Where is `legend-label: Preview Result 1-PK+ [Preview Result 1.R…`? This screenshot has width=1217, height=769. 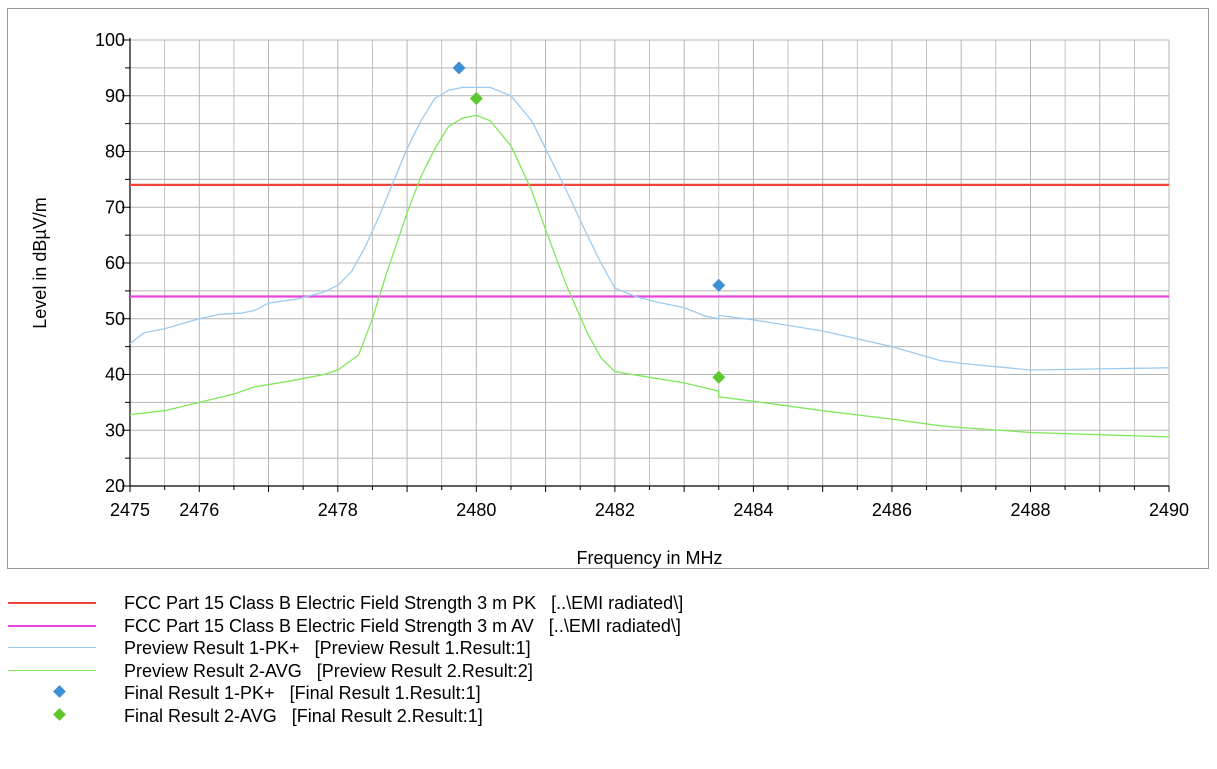
legend-label: Preview Result 1-PK+ [Preview Result 1.R… is located at coordinates (327, 648).